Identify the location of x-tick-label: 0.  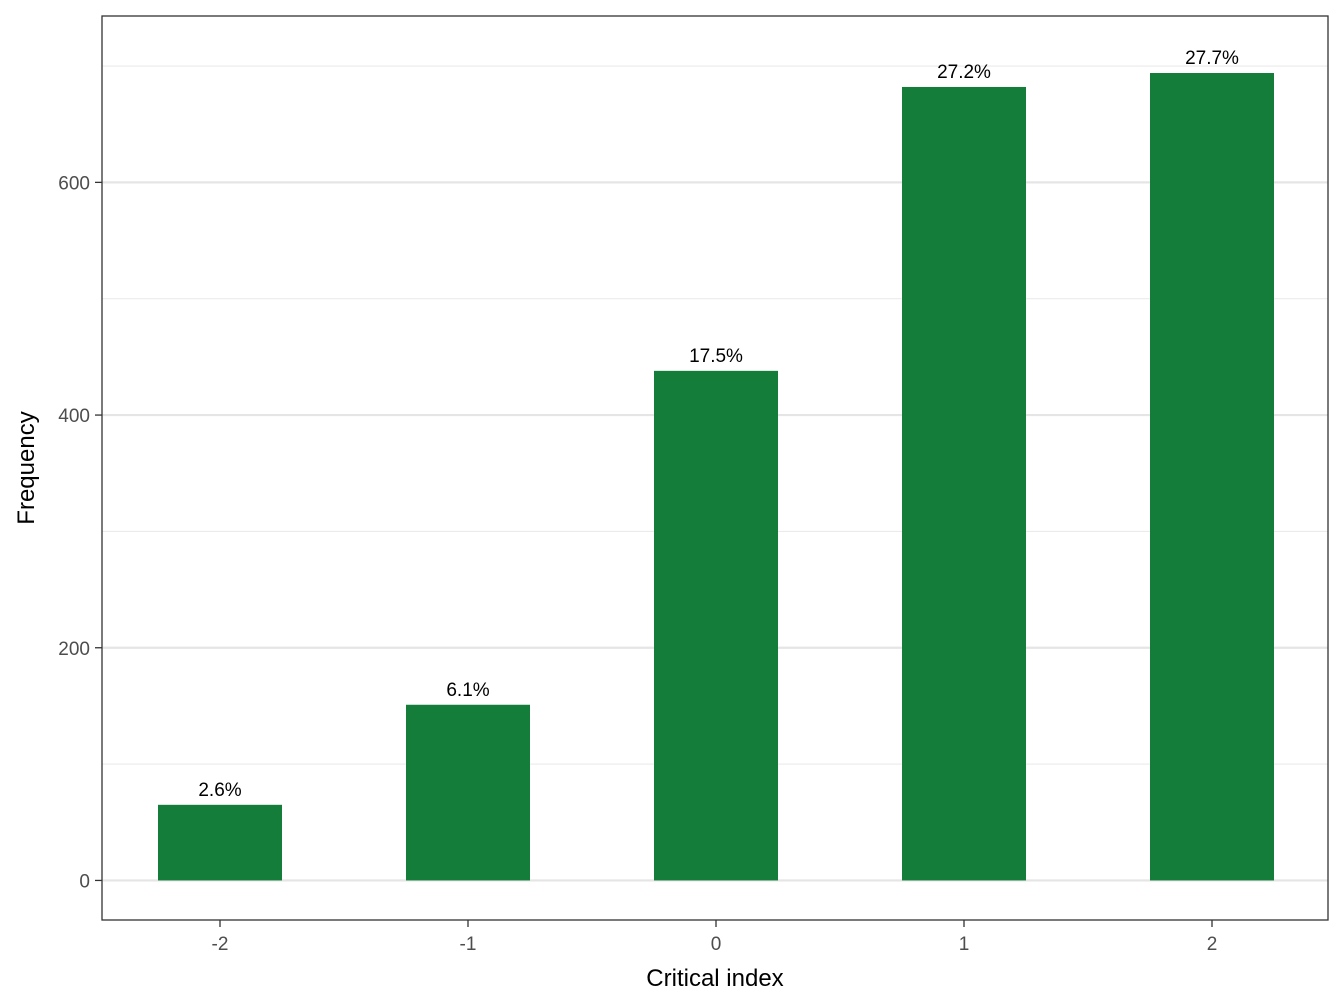
(716, 944).